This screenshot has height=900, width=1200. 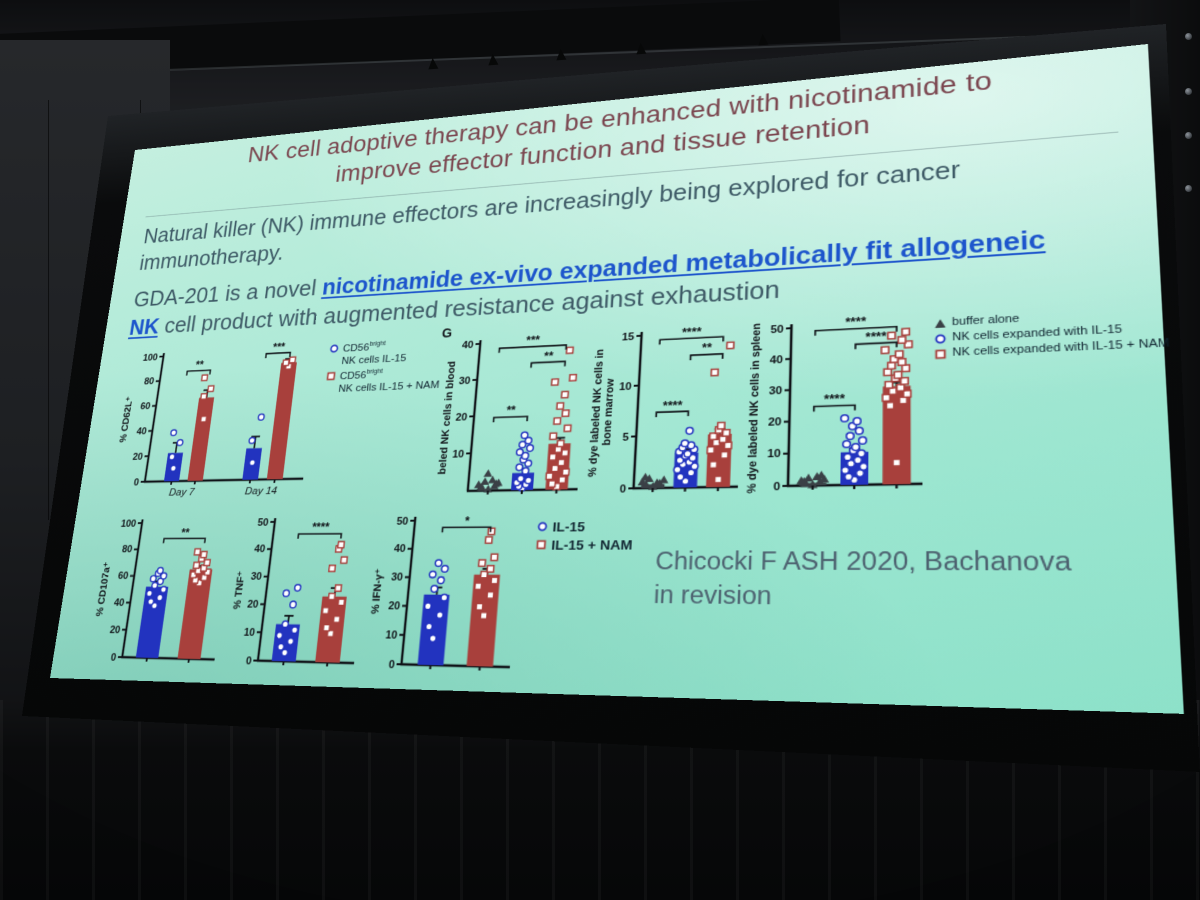 What do you see at coordinates (591, 545) in the screenshot?
I see `legend-label: IL-15 + NAM` at bounding box center [591, 545].